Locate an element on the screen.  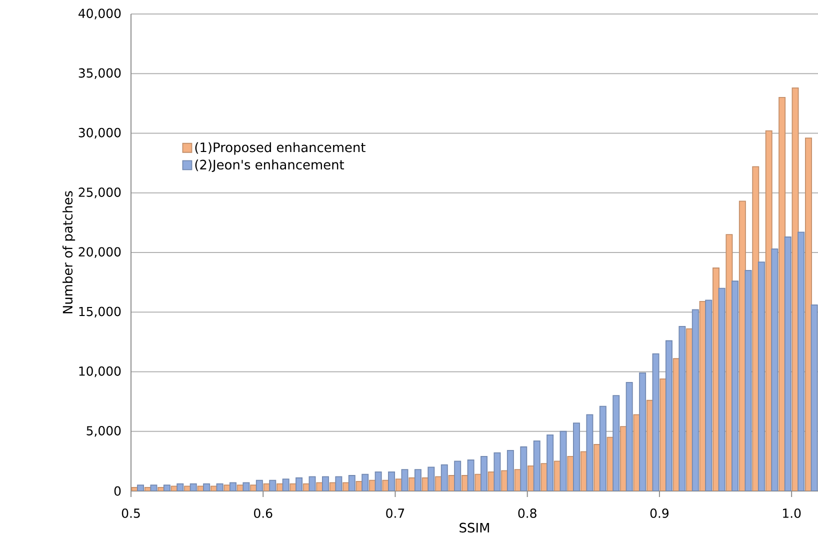
x-tick-label: 0.6 is located at coordinates (263, 513).